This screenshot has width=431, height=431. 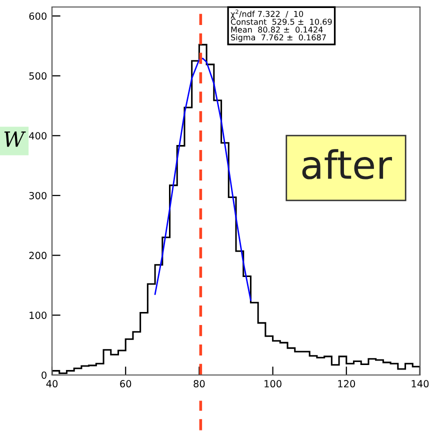 What do you see at coordinates (273, 384) in the screenshot?
I see `x-tick-label: 100` at bounding box center [273, 384].